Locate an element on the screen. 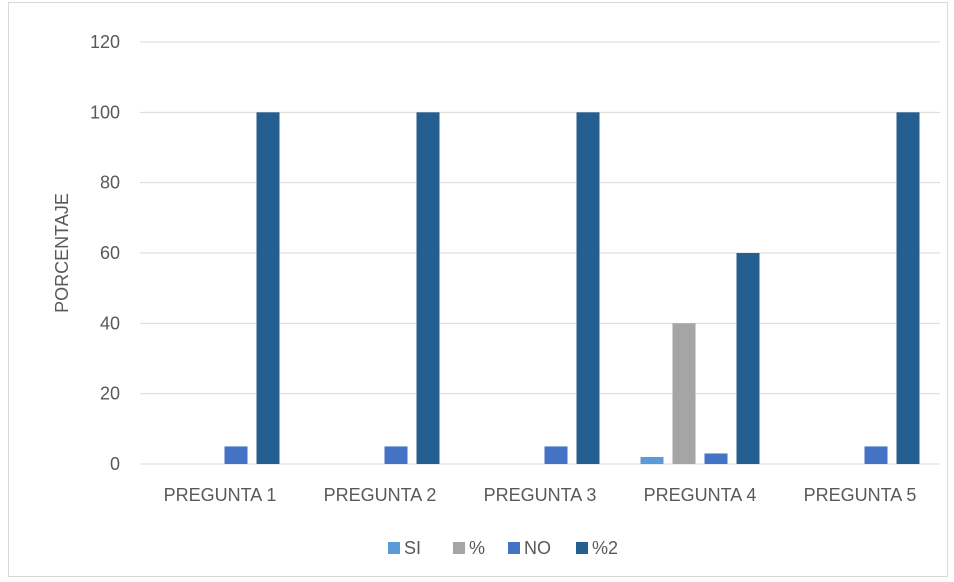  x-tick-label: PREGUNTA 4 is located at coordinates (700, 495).